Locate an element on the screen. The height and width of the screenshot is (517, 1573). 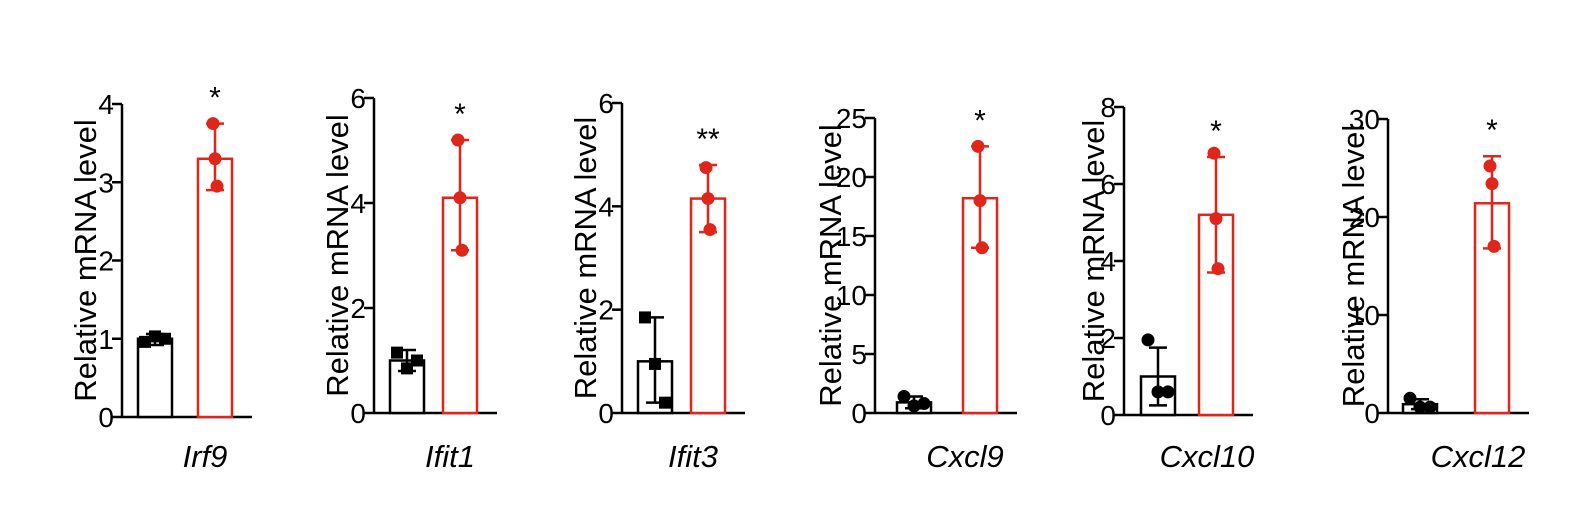
gene-label: Irf9 is located at coordinates (205, 456).